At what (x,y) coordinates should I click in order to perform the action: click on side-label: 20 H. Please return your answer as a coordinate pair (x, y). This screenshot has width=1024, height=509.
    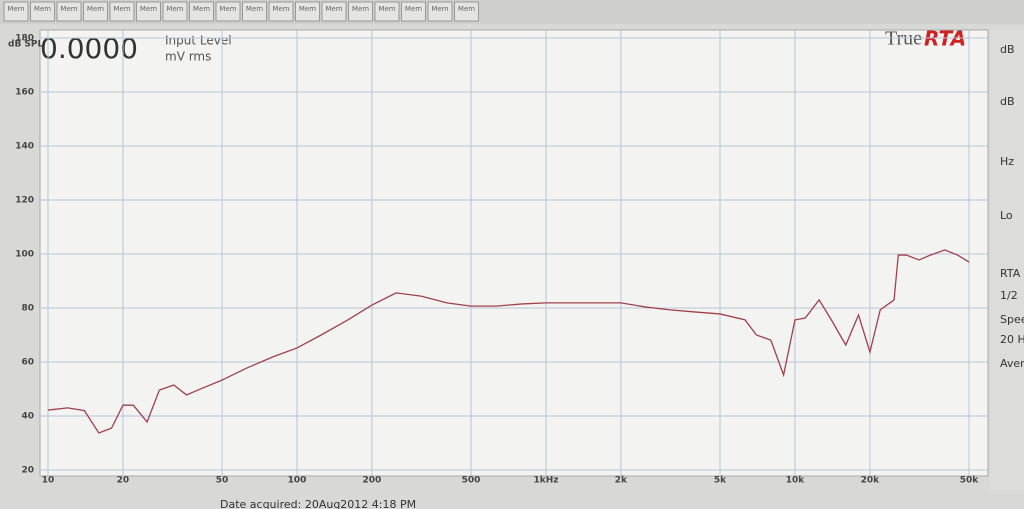
    Looking at the image, I should click on (1012, 339).